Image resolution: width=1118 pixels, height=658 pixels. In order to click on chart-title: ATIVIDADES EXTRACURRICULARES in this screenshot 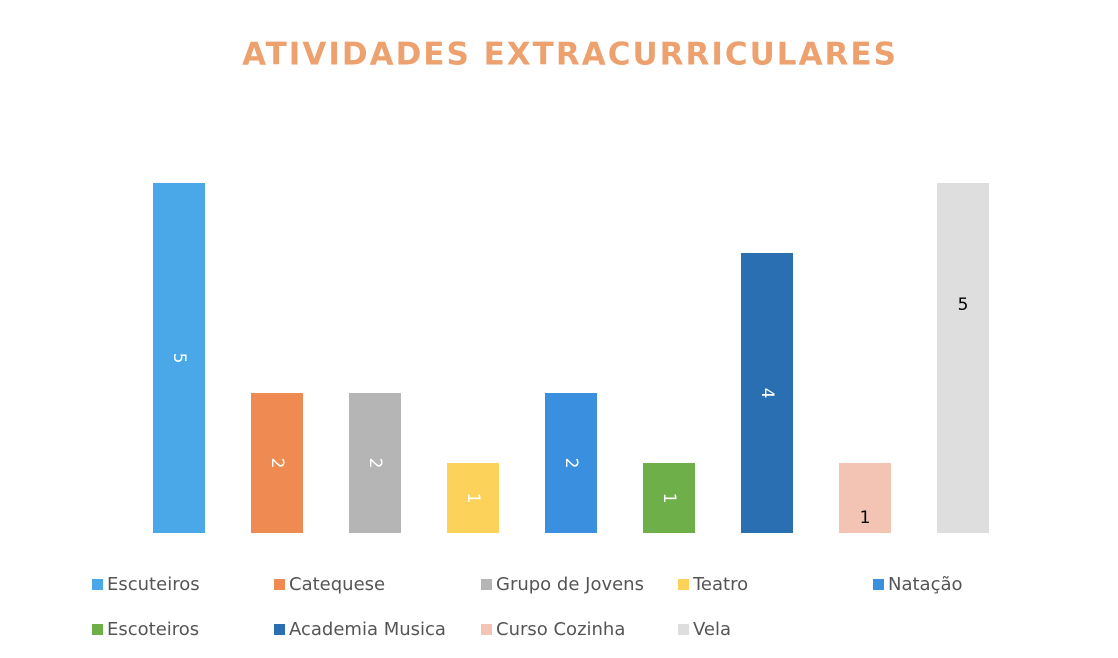, I will do `click(570, 55)`.